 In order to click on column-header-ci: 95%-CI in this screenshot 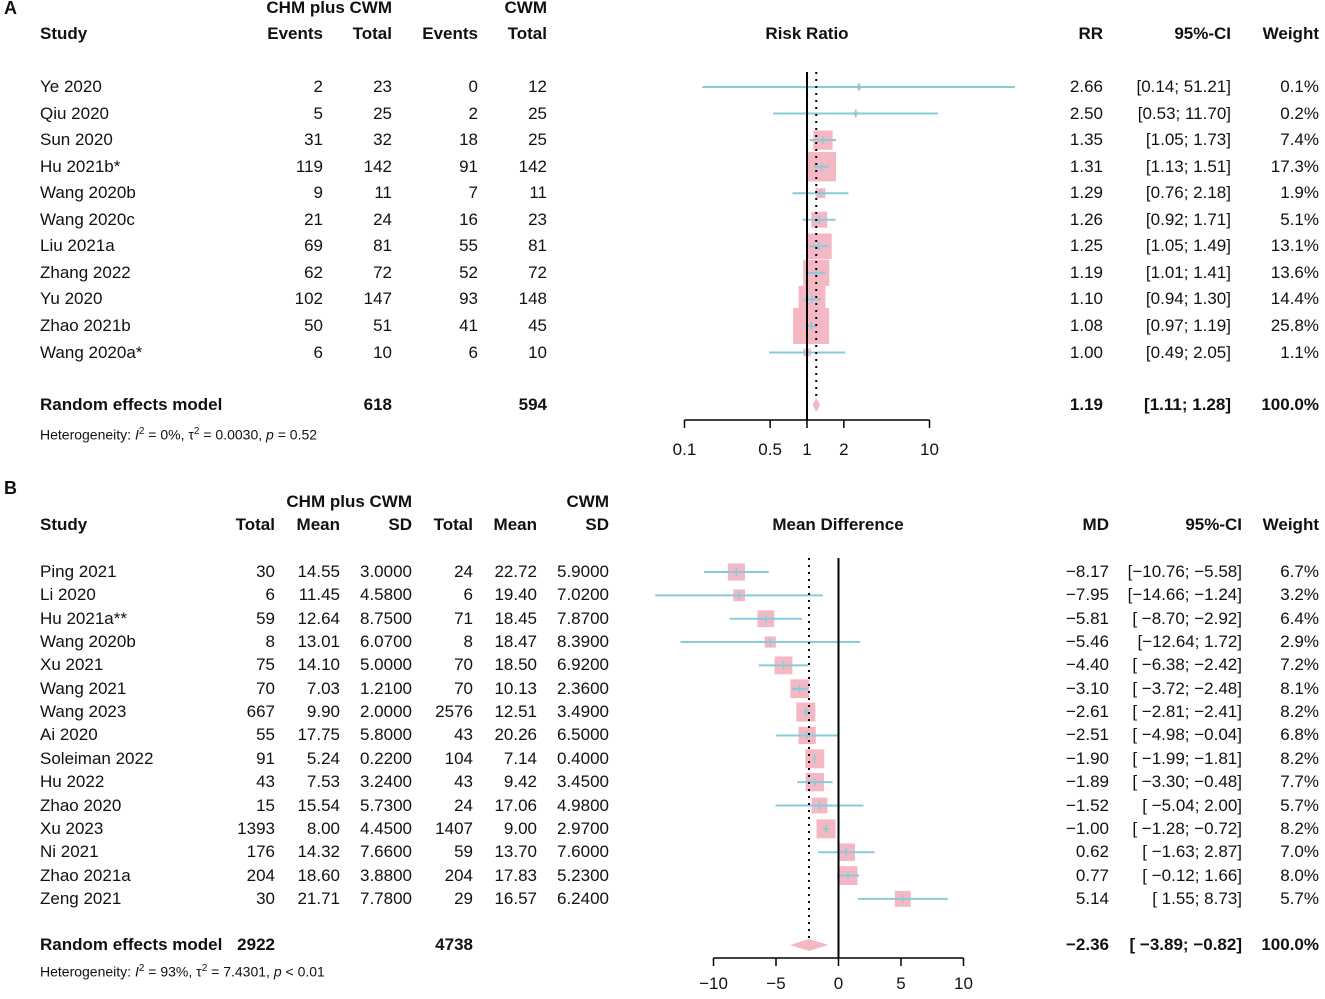, I will do `click(1213, 524)`.